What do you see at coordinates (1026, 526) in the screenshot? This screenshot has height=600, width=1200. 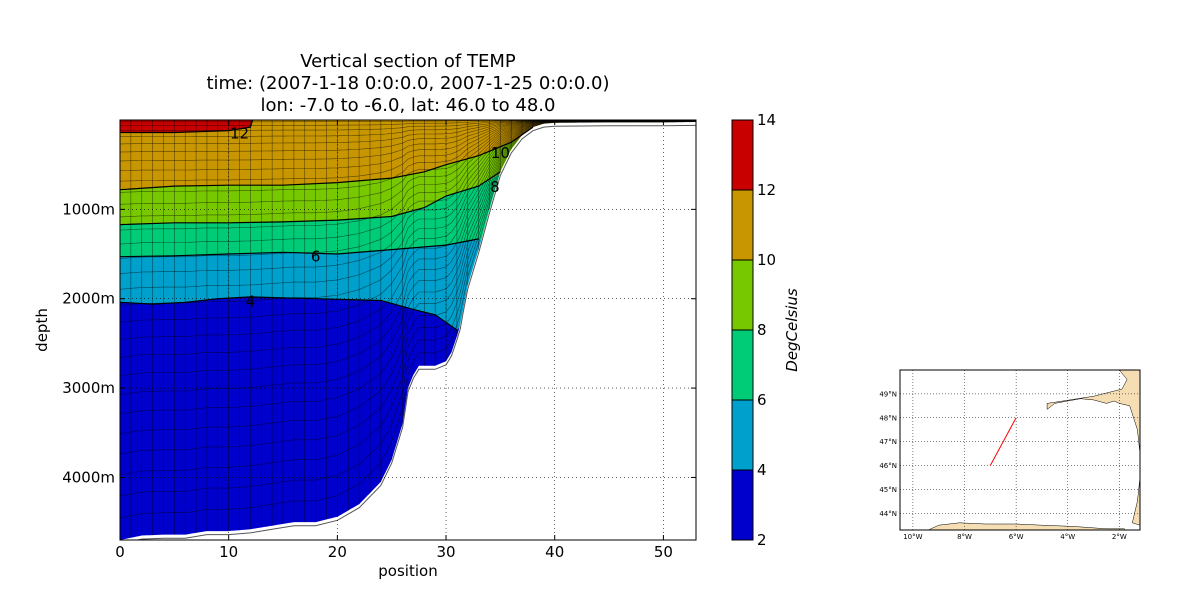 I see `spain-coast` at bounding box center [1026, 526].